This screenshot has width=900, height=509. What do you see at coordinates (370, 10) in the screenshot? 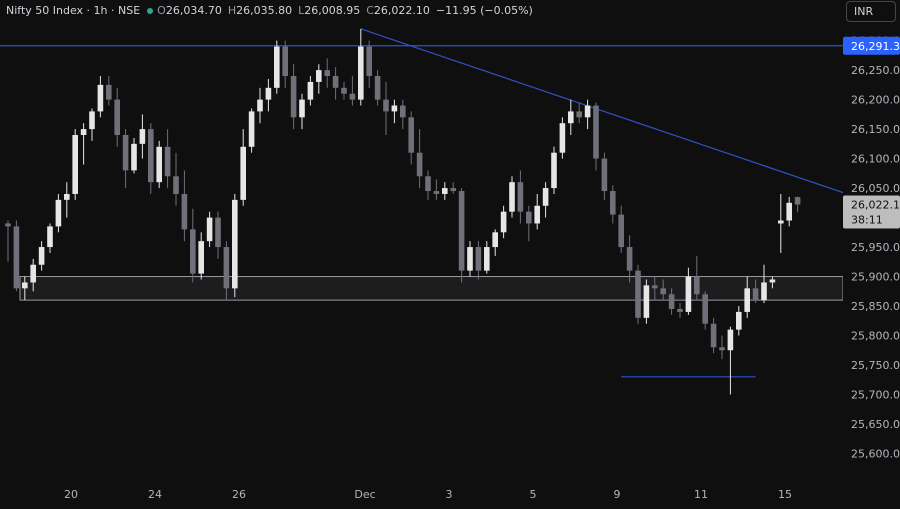
I see `close-label: C` at bounding box center [370, 10].